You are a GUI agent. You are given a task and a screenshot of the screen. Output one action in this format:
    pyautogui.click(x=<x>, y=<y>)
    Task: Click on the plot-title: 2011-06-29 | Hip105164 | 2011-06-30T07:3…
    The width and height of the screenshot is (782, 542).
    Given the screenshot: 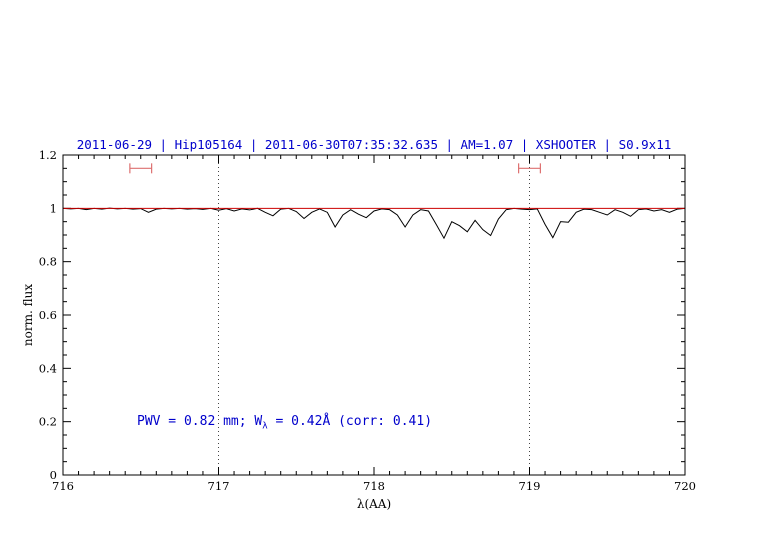 What is the action you would take?
    pyautogui.click(x=374, y=144)
    